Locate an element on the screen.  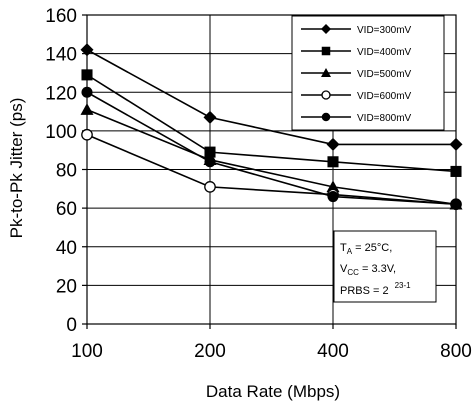
annotation-line-3: PRBS = 2 23-1 is located at coordinates (375, 289).